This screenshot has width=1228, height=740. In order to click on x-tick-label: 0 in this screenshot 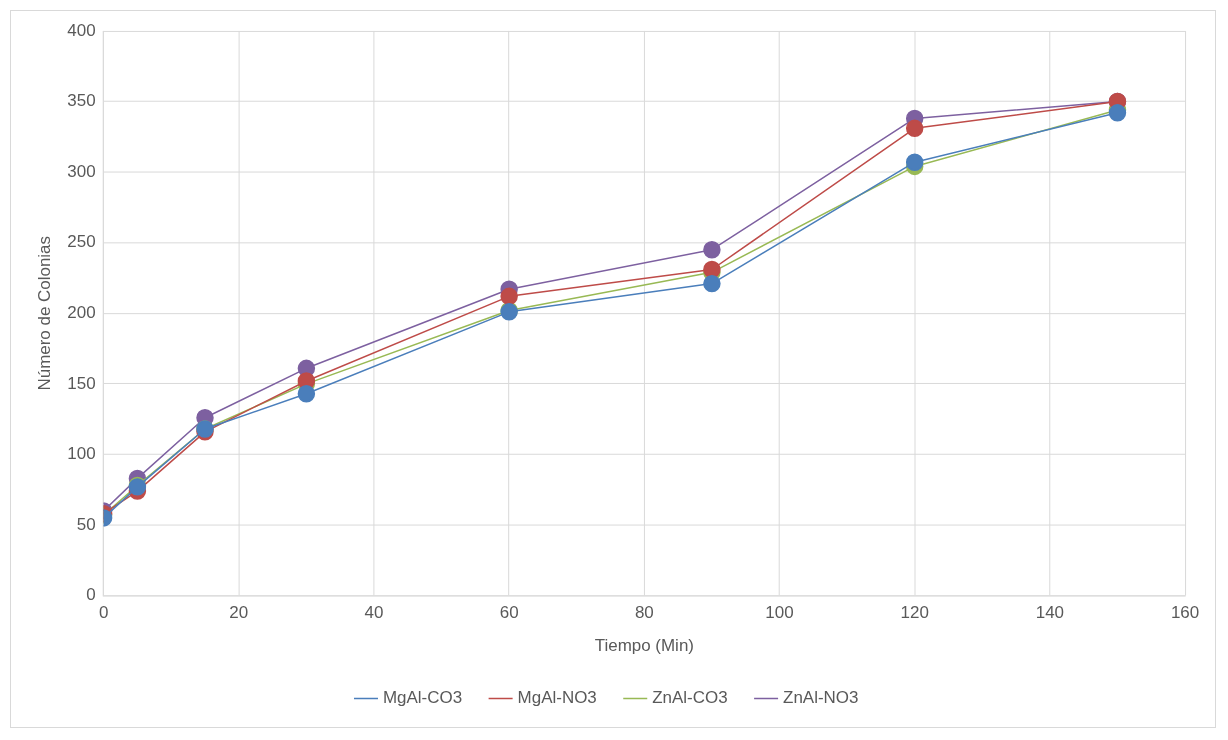, I will do `click(103, 613)`.